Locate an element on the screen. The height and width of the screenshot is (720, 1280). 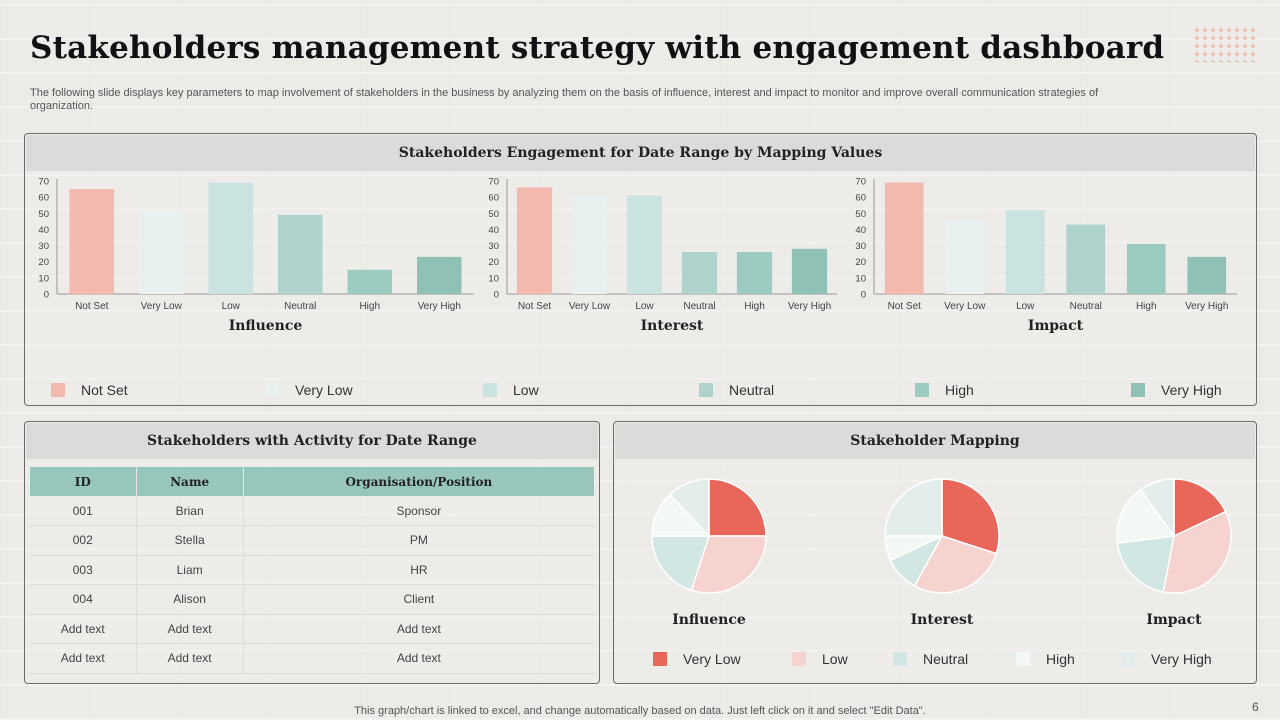
col-org-header: Organisation/Position is located at coordinates (418, 481).